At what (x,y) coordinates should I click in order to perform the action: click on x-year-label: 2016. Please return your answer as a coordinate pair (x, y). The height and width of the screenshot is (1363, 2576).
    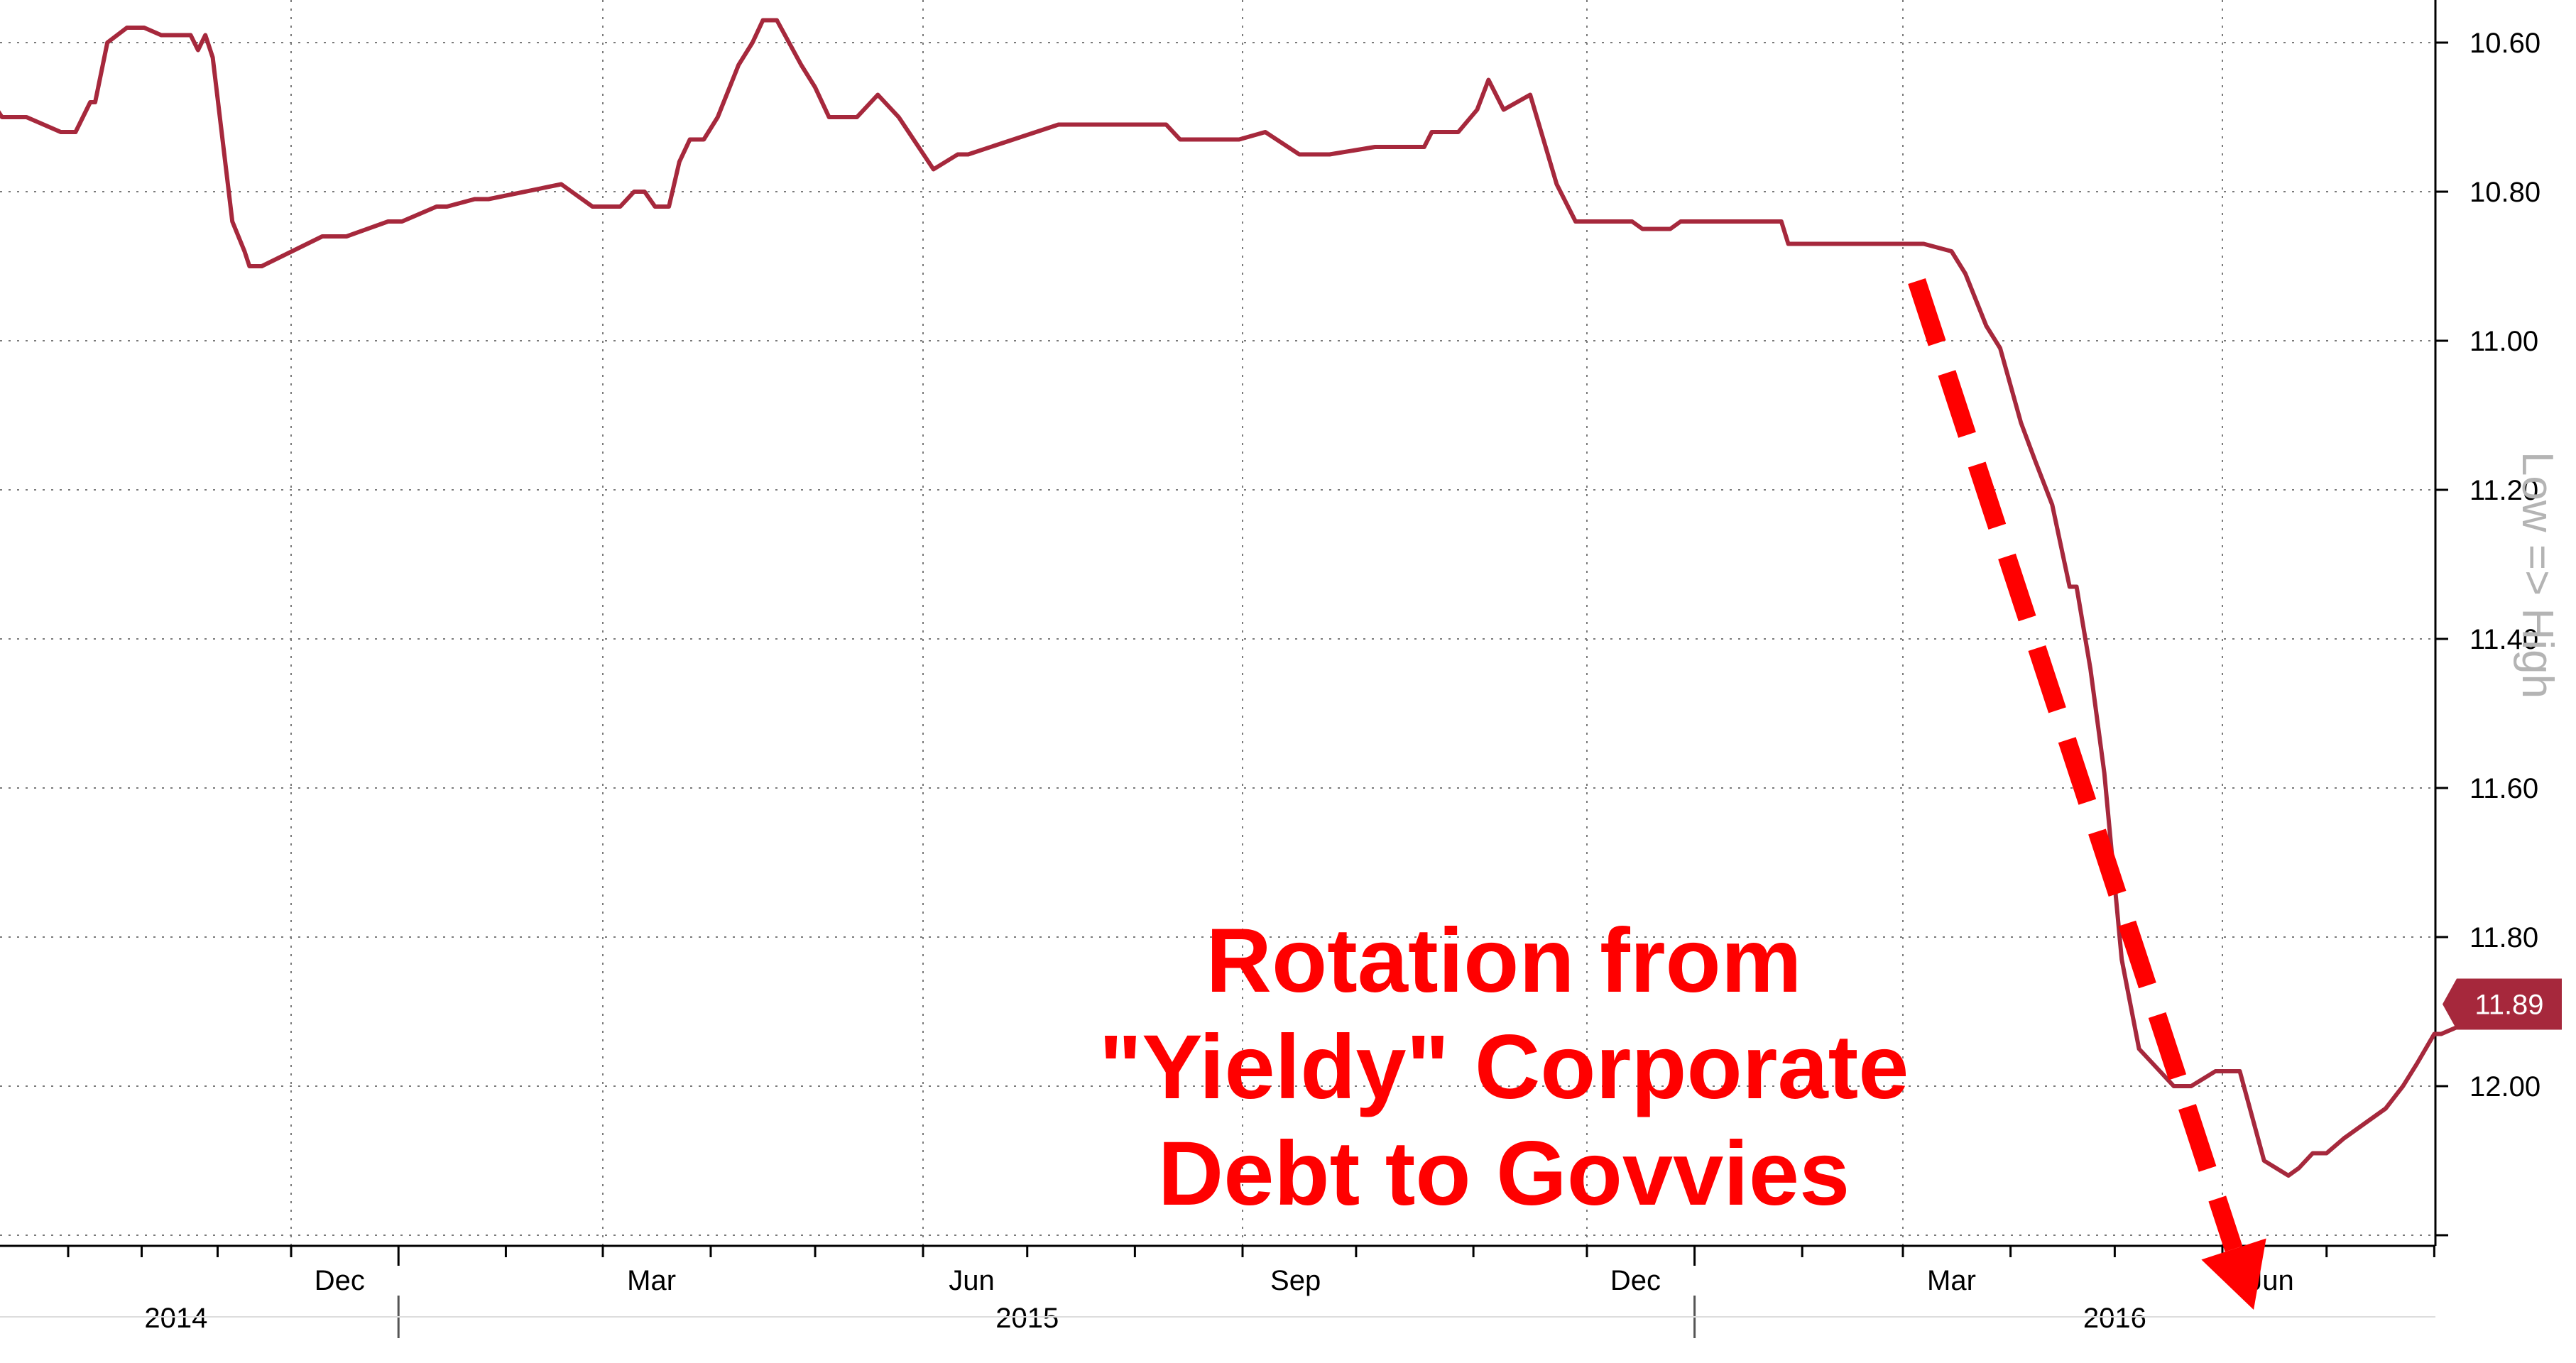
    Looking at the image, I should click on (2114, 1318).